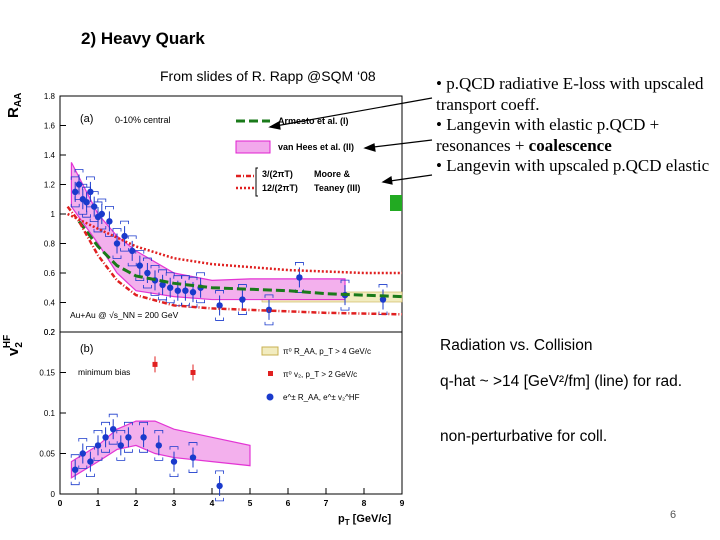 This screenshot has width=720, height=540. Describe the element at coordinates (50, 244) in the screenshot. I see `y-tick-label: 0.8` at that location.